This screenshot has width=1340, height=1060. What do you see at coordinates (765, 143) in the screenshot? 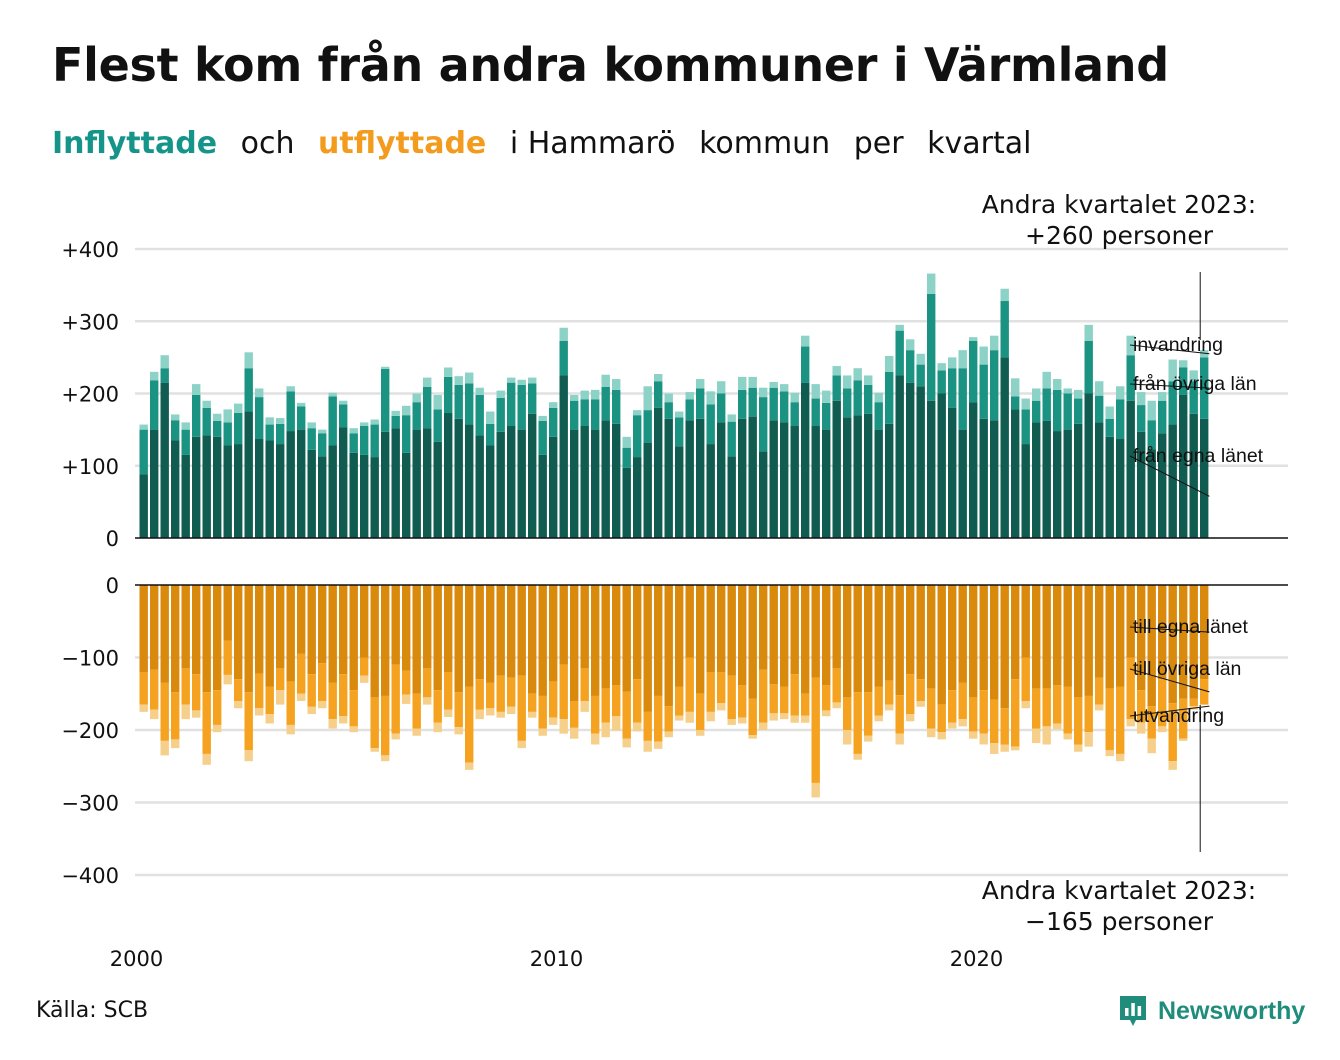
I see `subtitle-word-kommun: kommun` at bounding box center [765, 143].